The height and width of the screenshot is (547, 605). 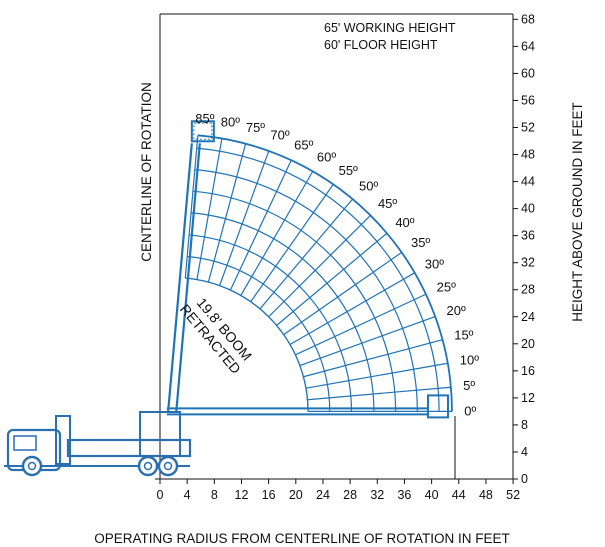 I want to click on angle-label: 70º, so click(x=279, y=135).